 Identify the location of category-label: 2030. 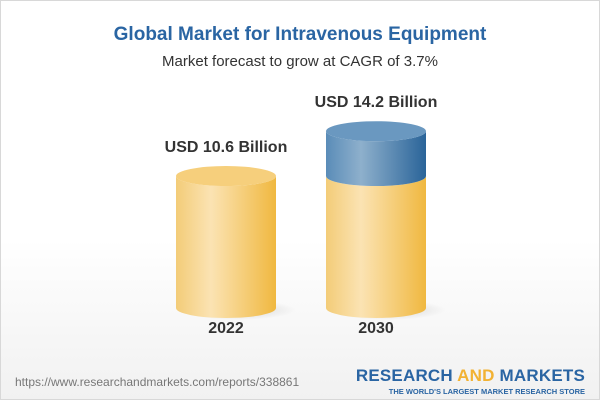
(376, 328).